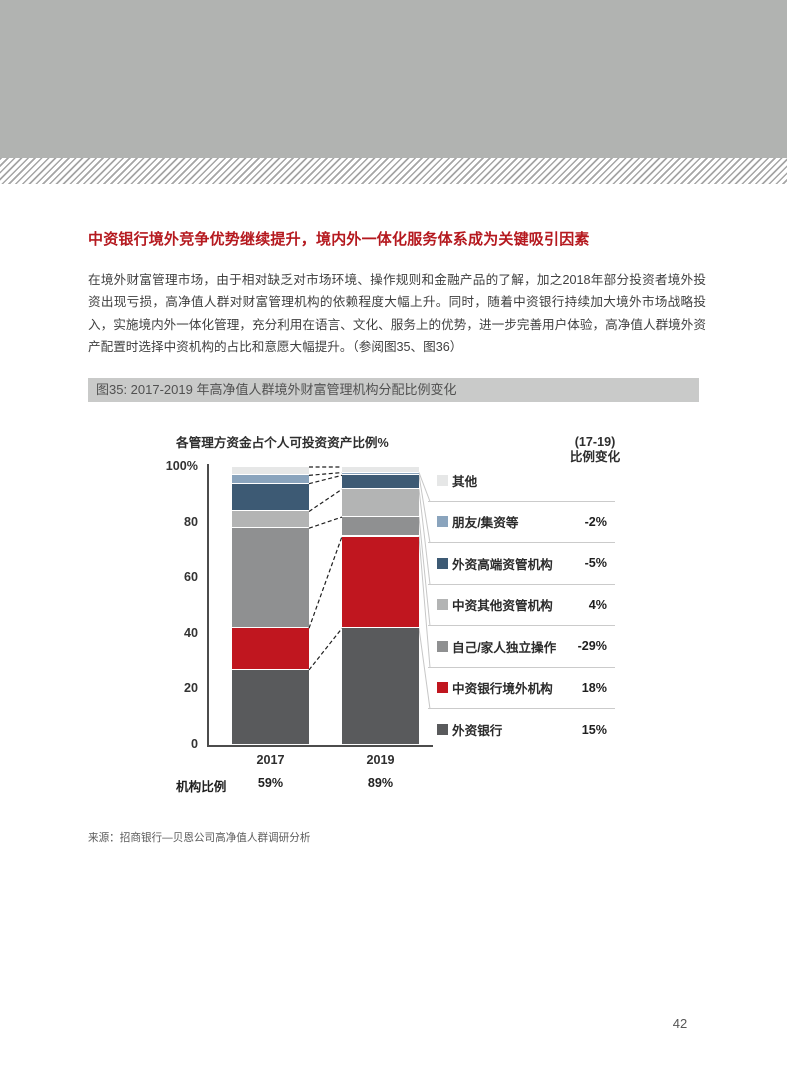 This screenshot has width=787, height=1068. I want to click on y-tick-label: 40, so click(190, 632).